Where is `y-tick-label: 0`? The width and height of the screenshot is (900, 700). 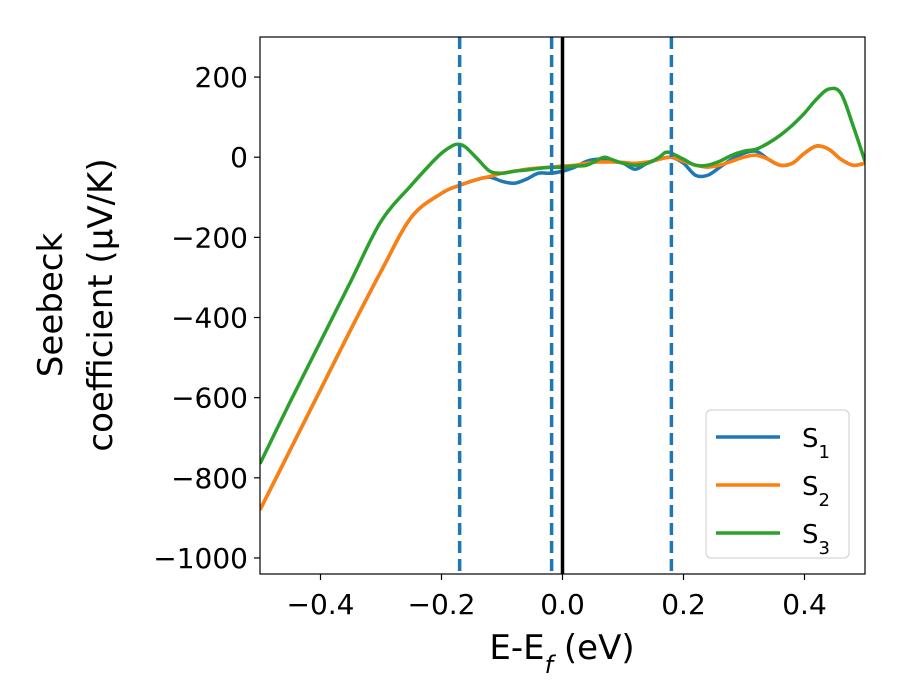
y-tick-label: 0 is located at coordinates (239, 157).